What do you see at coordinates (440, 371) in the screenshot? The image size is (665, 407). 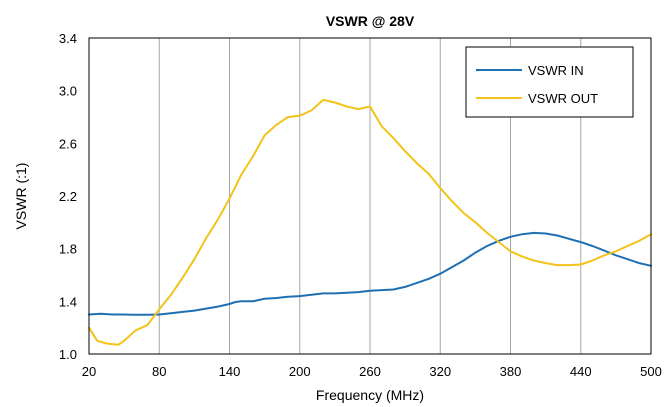 I see `x-tick-label: 320` at bounding box center [440, 371].